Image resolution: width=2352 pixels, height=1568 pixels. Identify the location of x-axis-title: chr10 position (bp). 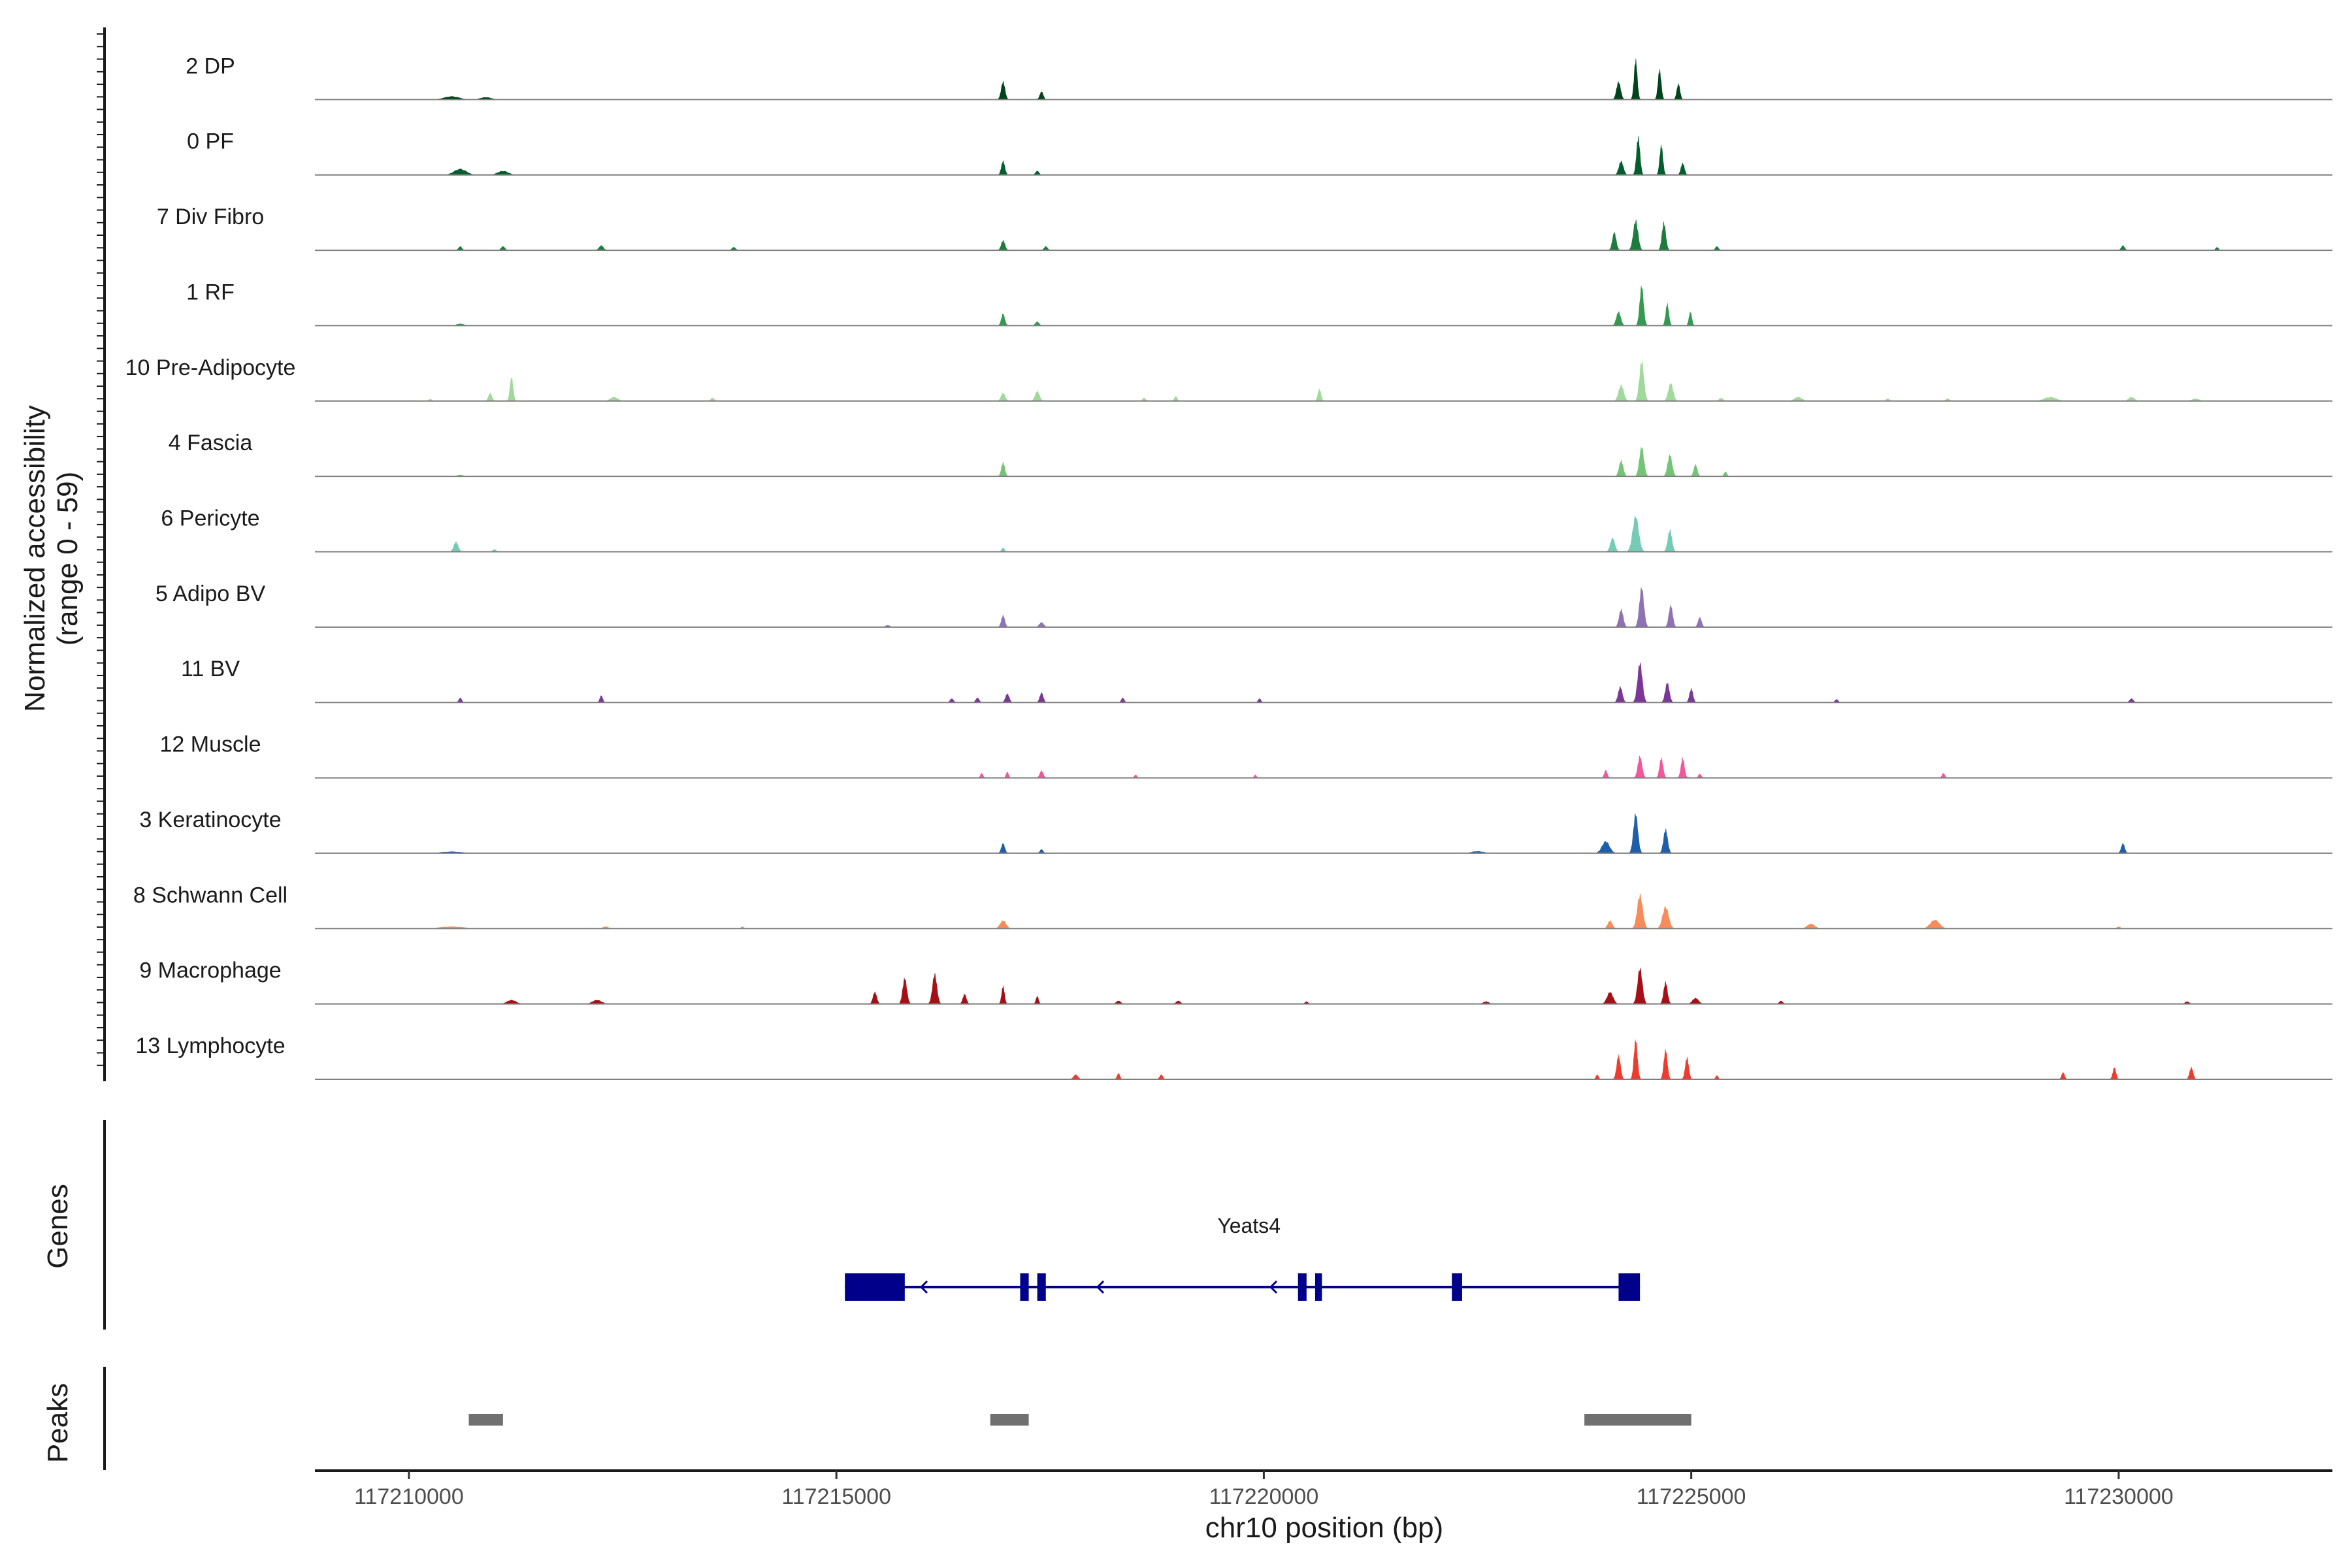
(1324, 1528).